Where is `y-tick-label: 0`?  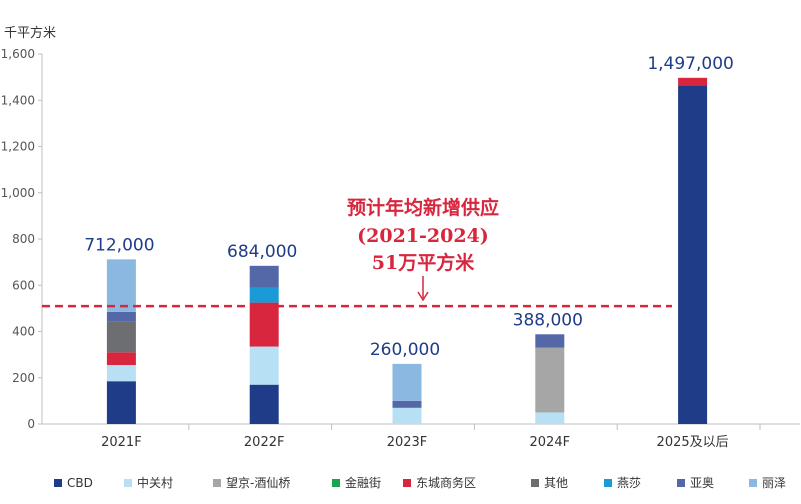 y-tick-label: 0 is located at coordinates (31, 424).